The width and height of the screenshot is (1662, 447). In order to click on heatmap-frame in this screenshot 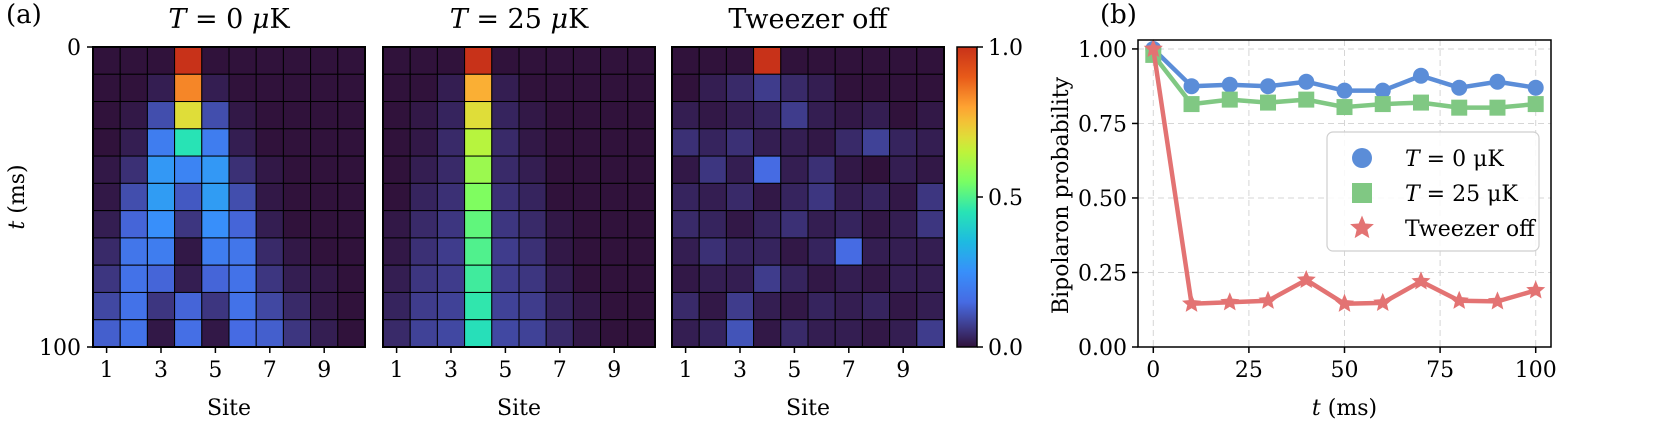, I will do `click(808, 197)`.